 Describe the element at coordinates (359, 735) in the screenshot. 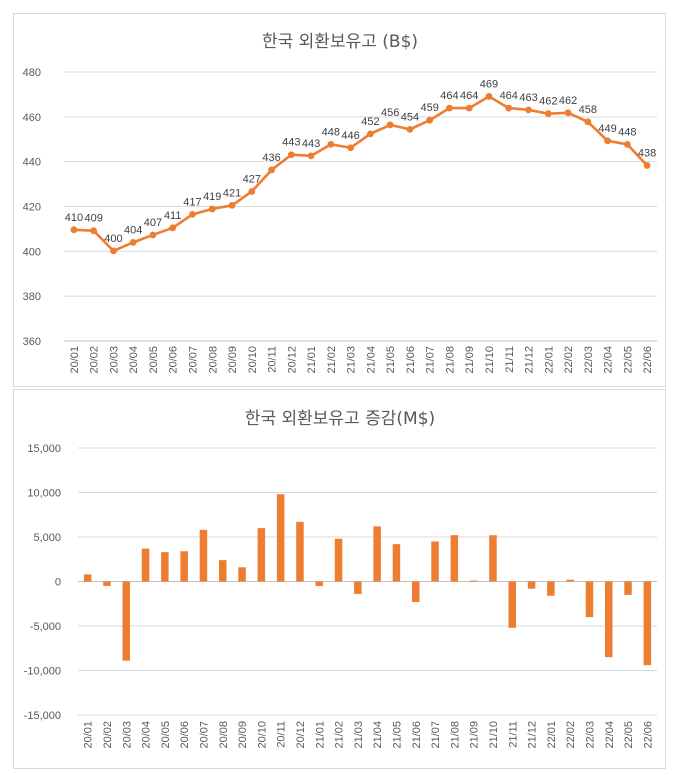

I see `x-tick-label: 21/03` at that location.